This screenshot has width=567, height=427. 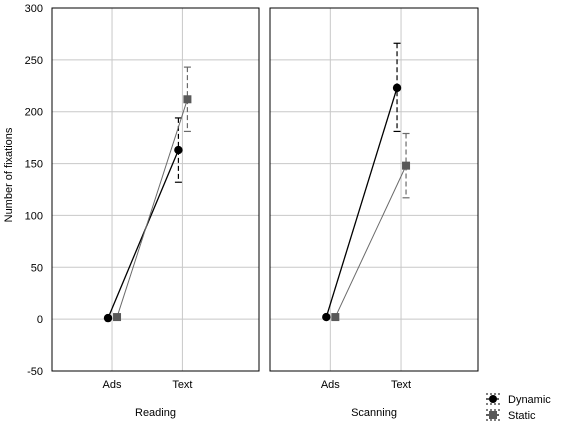 I want to click on panel-x-label: Scanning, so click(x=374, y=413).